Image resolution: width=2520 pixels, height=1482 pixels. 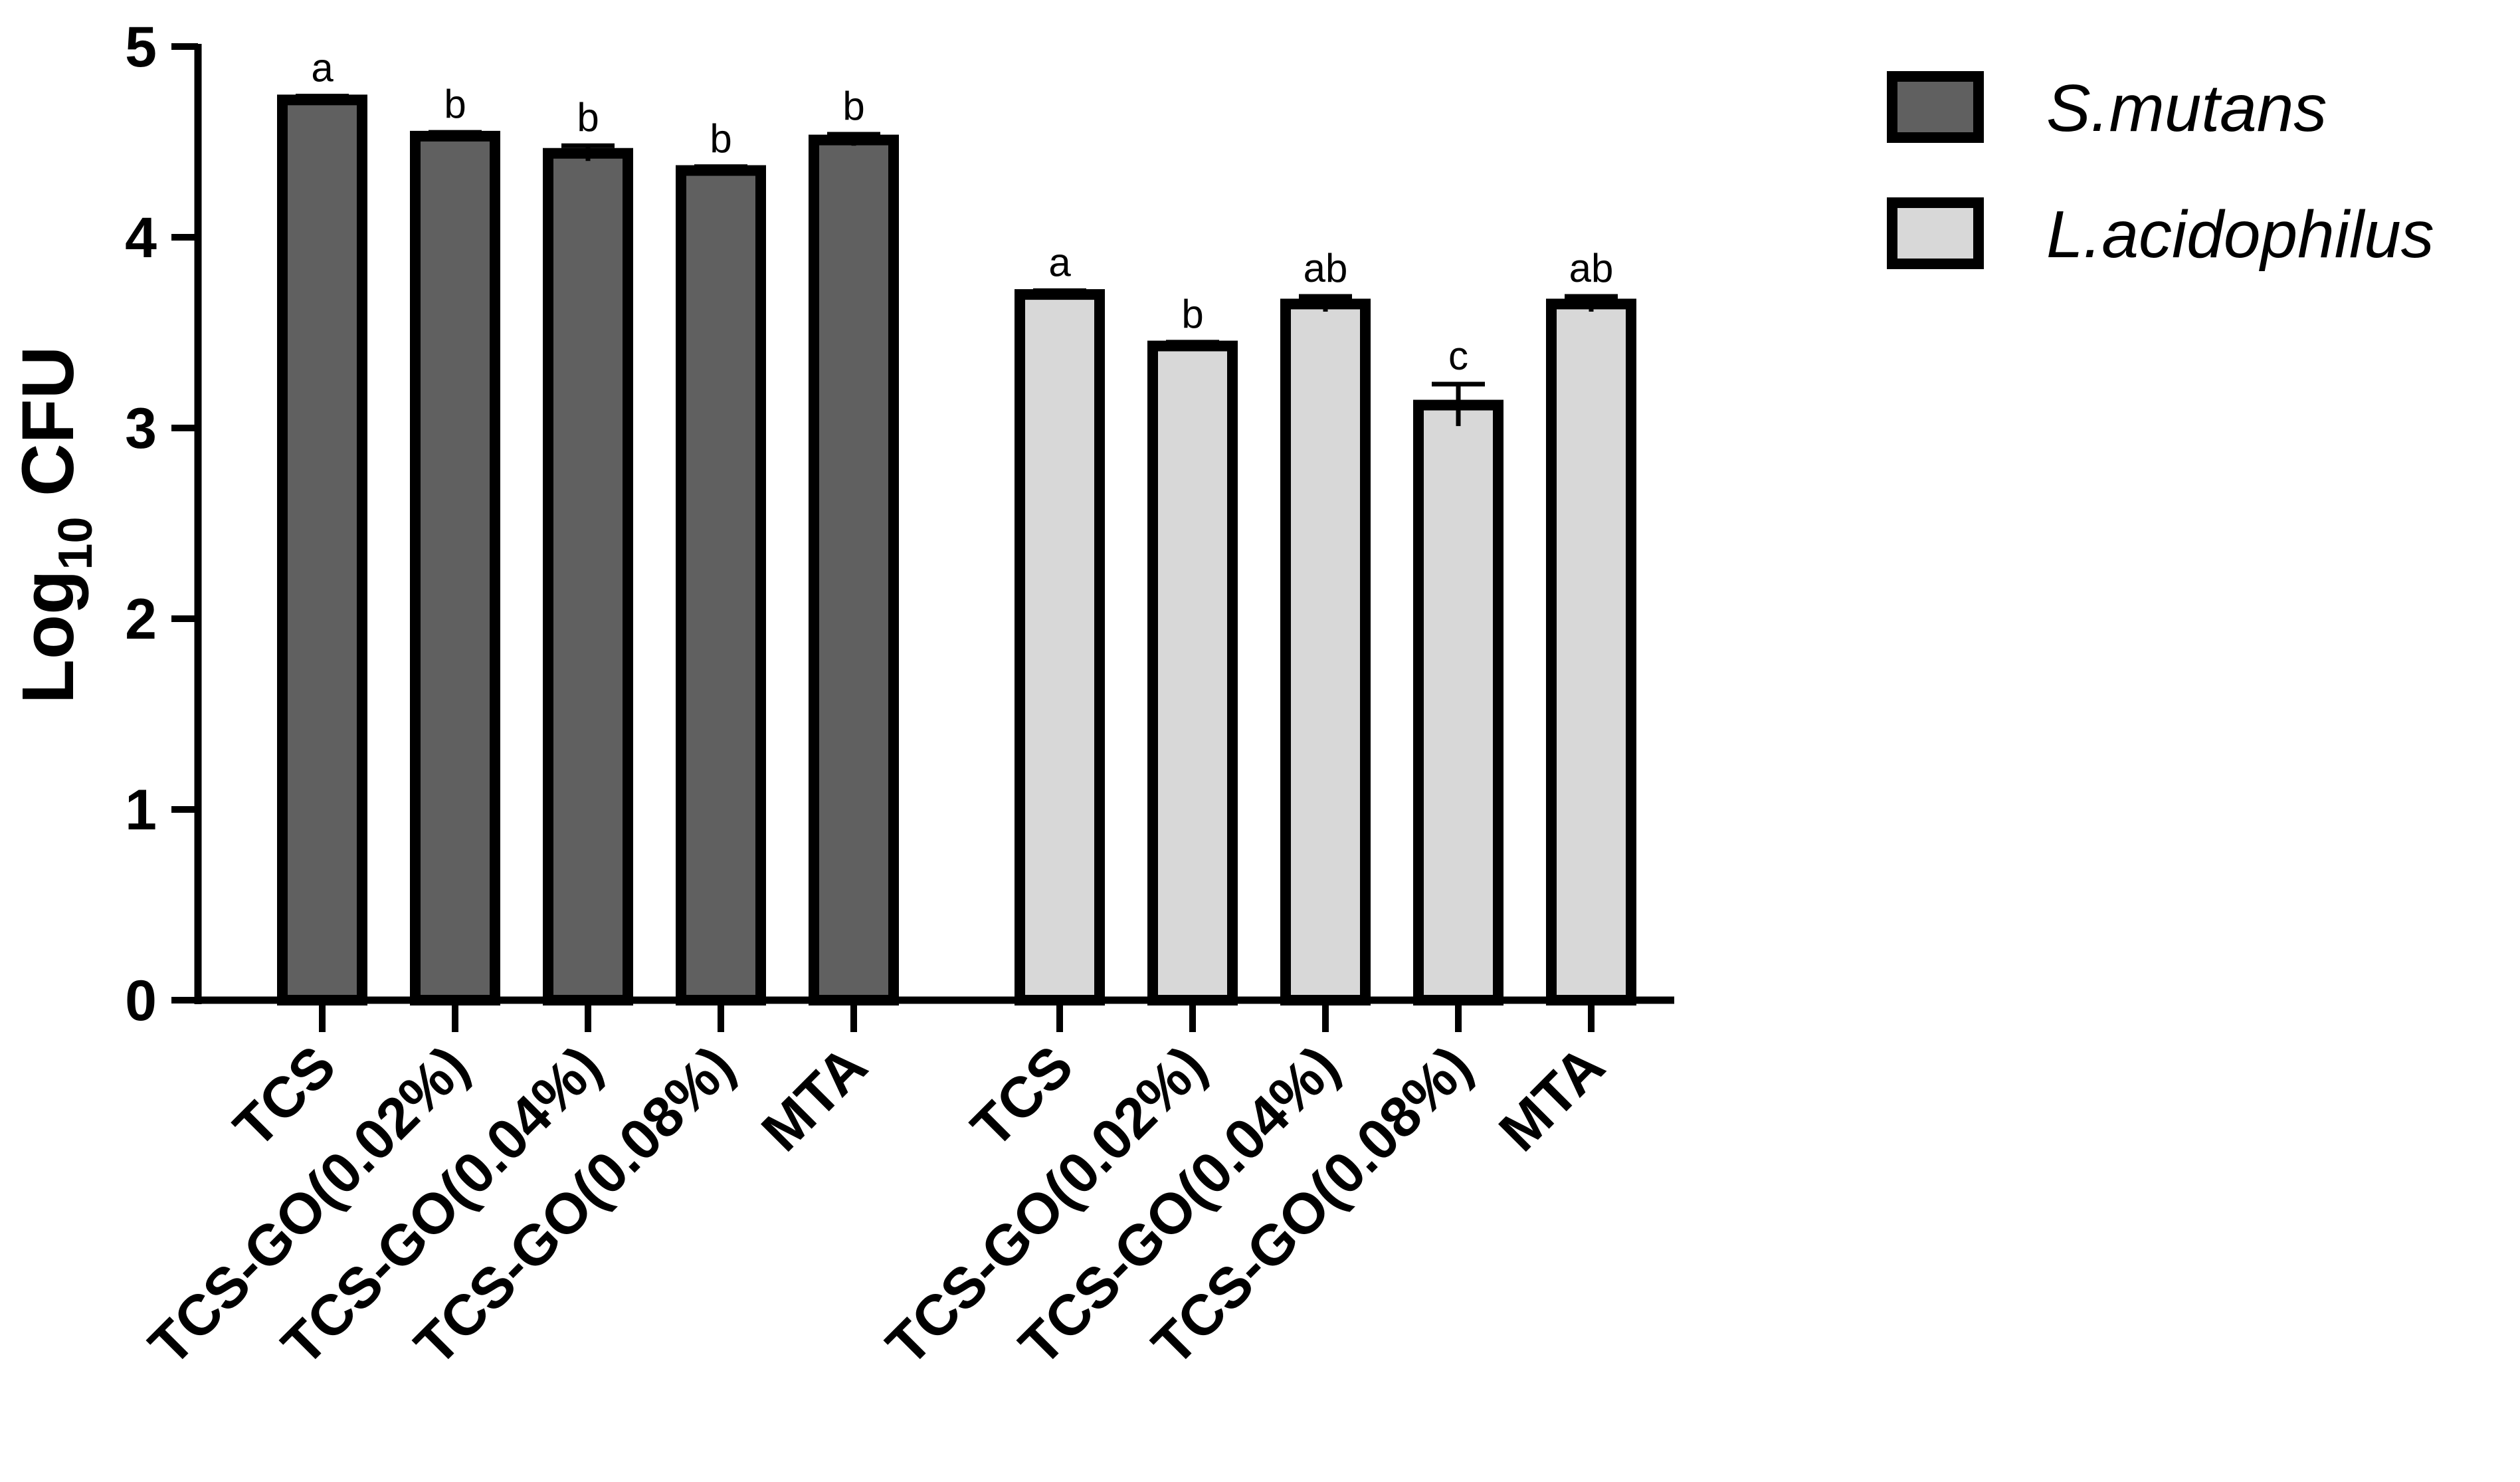 What do you see at coordinates (141, 1001) in the screenshot?
I see `y-tick-label: 0` at bounding box center [141, 1001].